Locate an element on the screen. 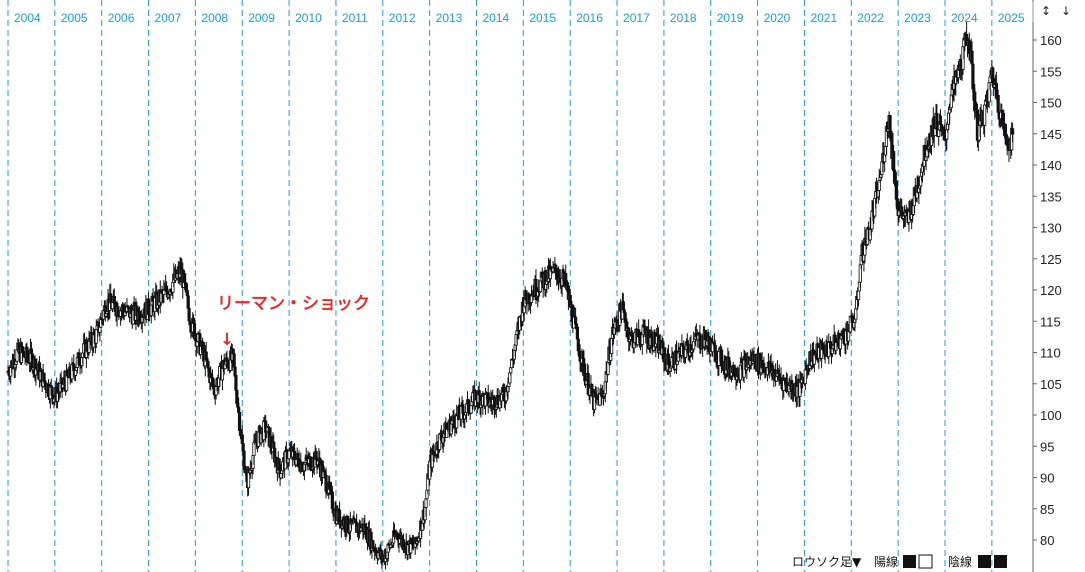  price-label-90: 90 is located at coordinates (1047, 478).